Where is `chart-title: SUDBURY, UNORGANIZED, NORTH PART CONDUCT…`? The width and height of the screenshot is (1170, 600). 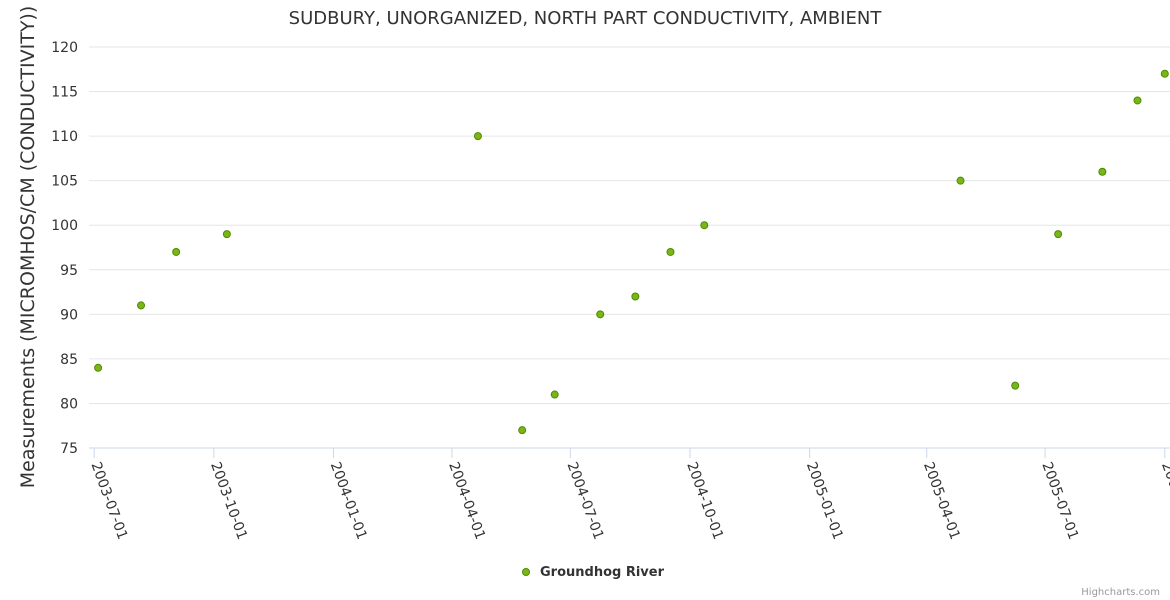
chart-title: SUDBURY, UNORGANIZED, NORTH PART CONDUCT… is located at coordinates (586, 18).